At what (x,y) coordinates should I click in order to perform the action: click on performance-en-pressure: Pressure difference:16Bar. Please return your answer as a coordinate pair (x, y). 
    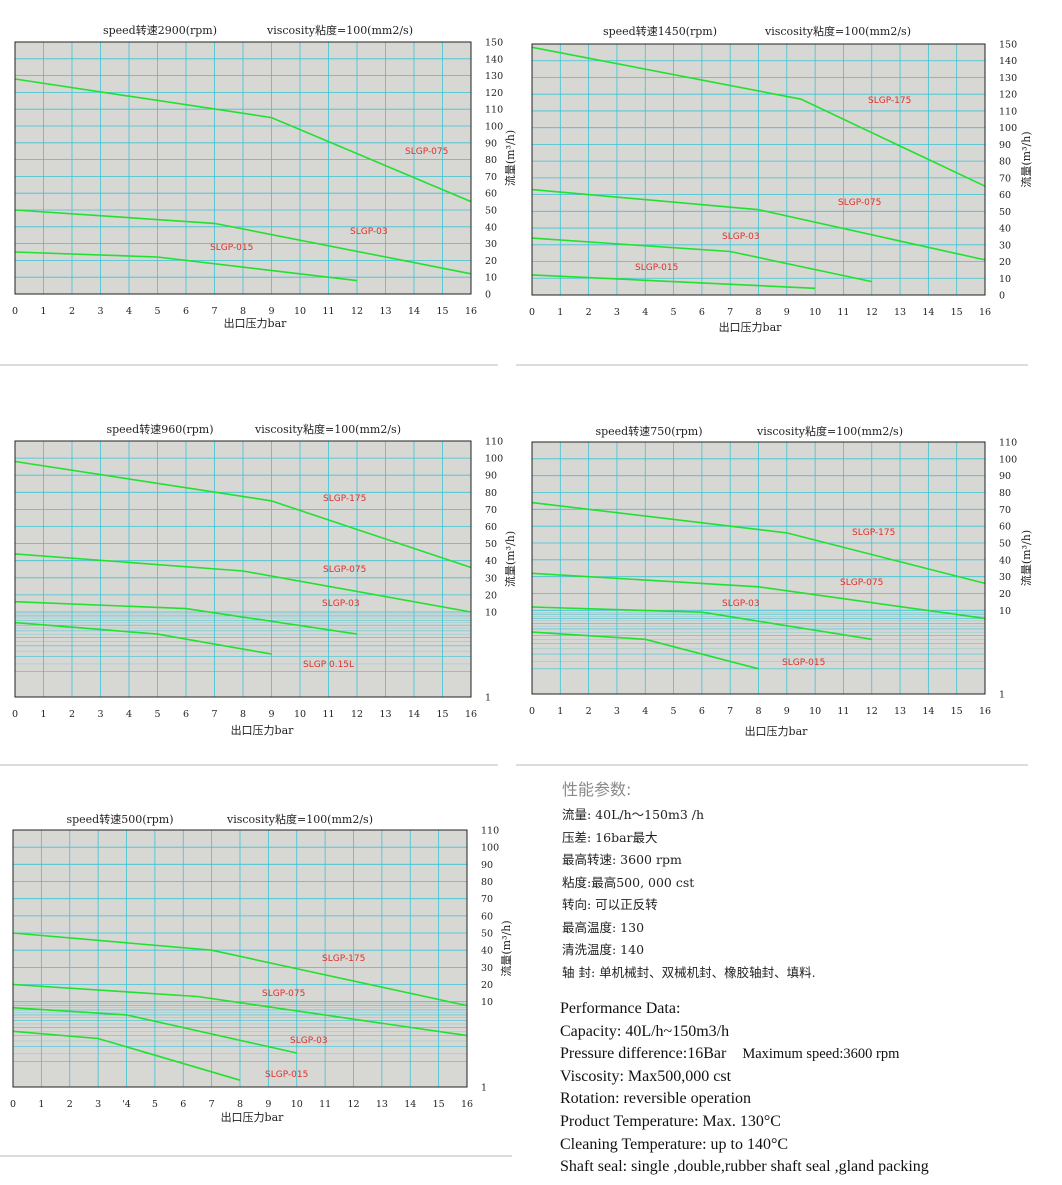
    Looking at the image, I should click on (643, 1054).